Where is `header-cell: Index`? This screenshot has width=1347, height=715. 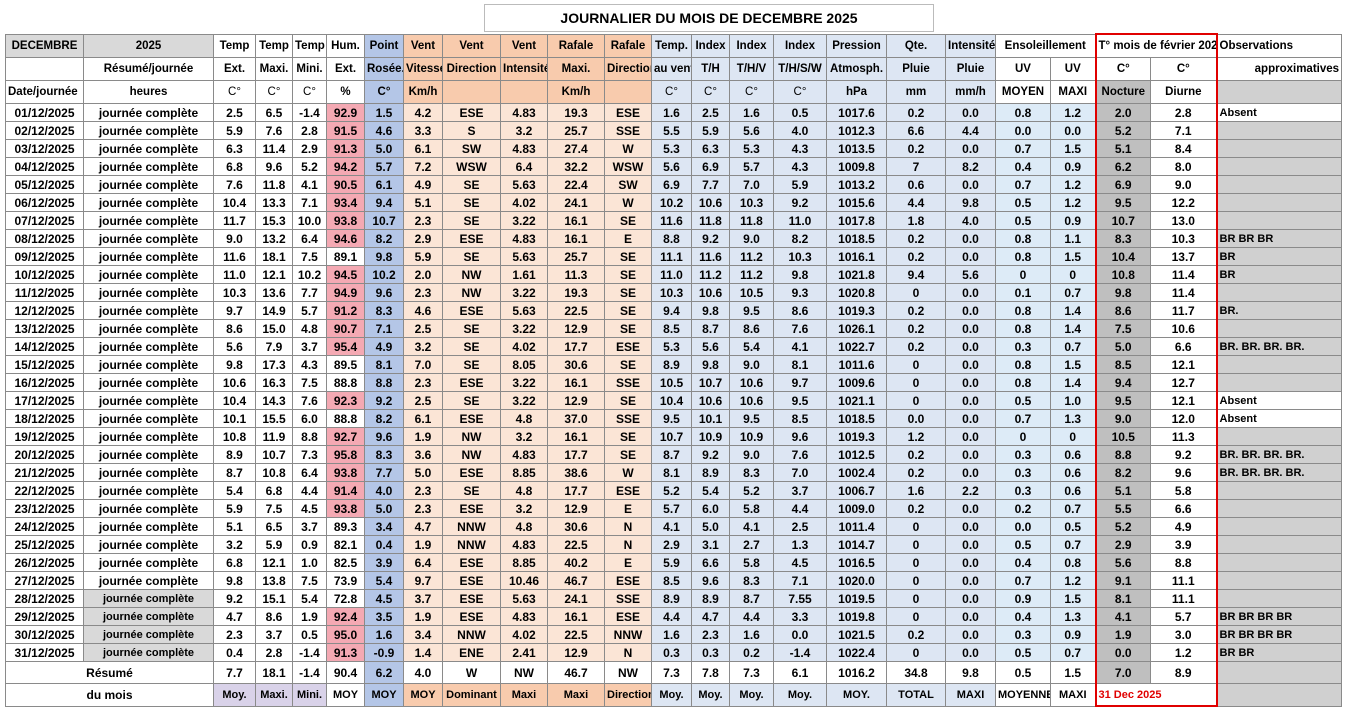 header-cell: Index is located at coordinates (751, 45).